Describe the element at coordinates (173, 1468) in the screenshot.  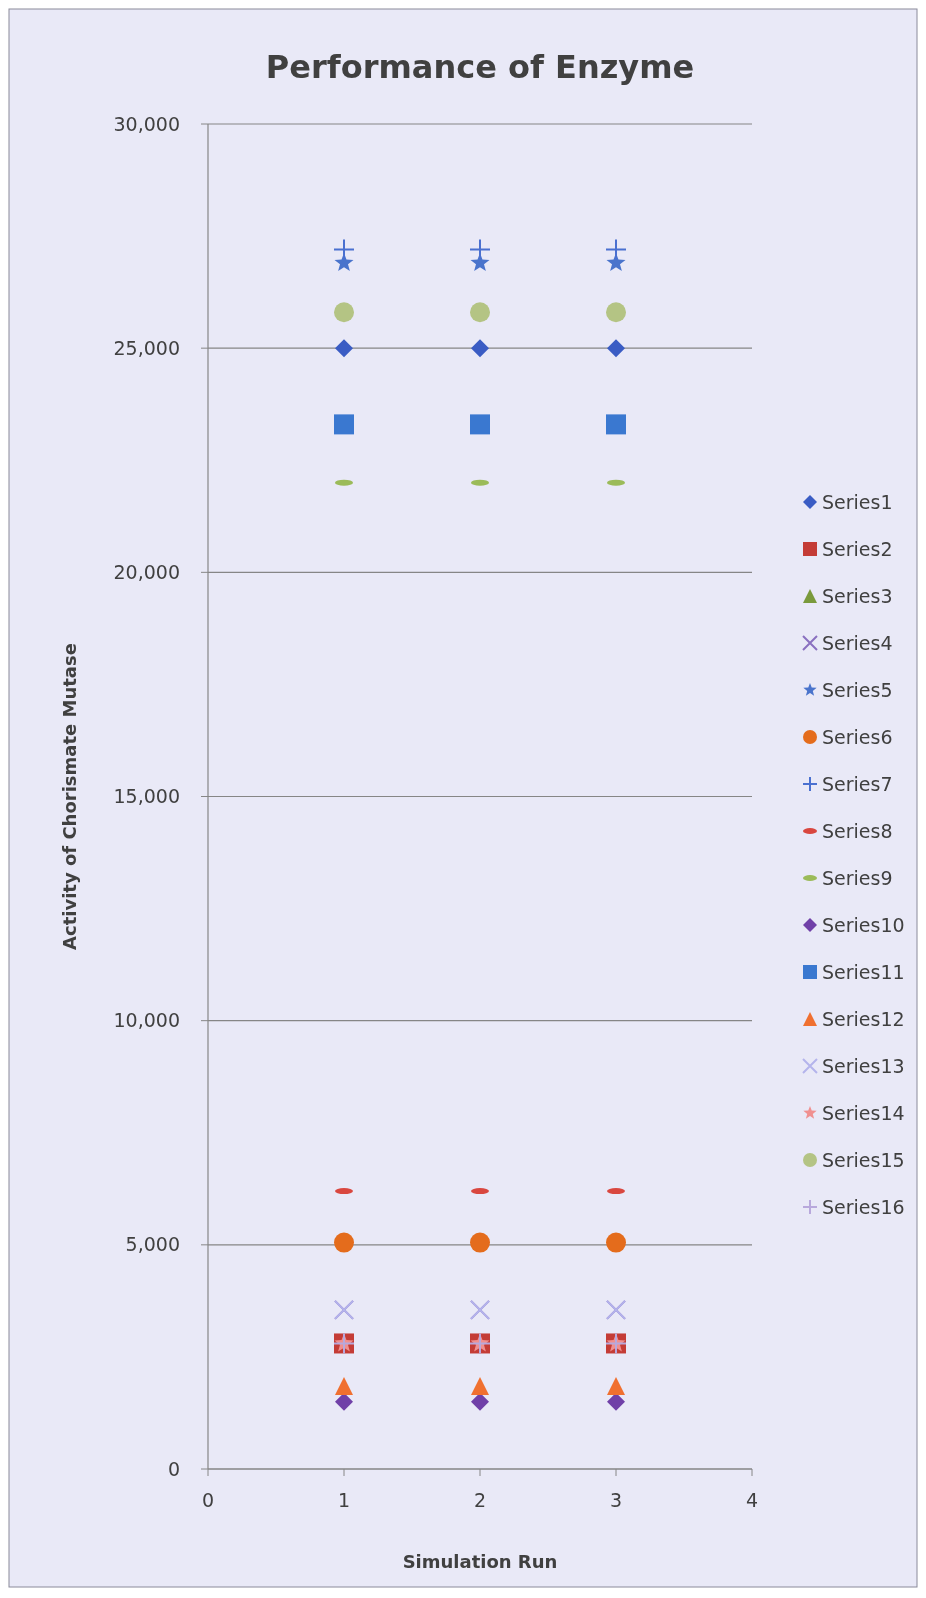
I see `y-tick-label: 0` at that location.